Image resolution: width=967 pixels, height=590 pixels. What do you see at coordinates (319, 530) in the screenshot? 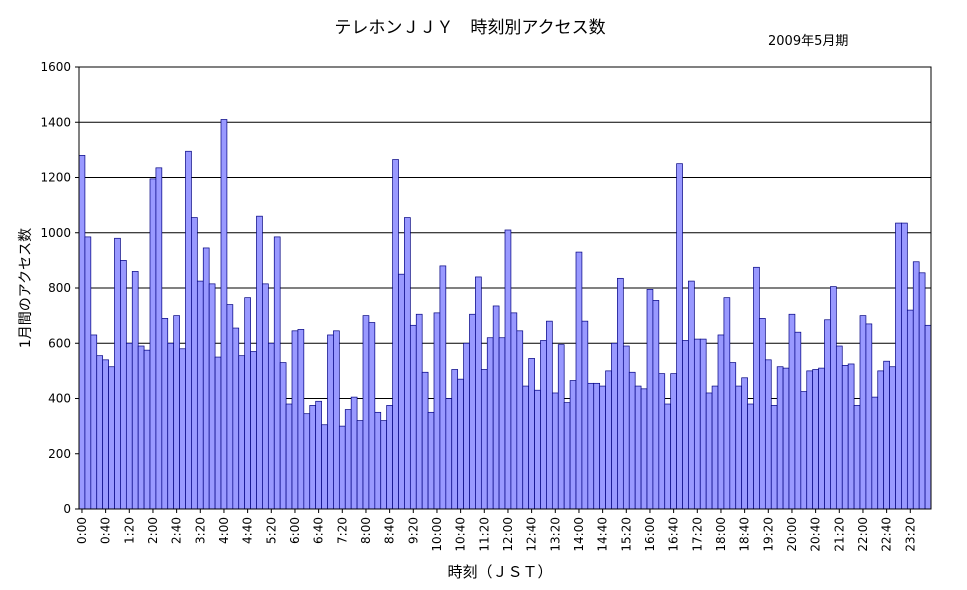
I see `x-tick-label: 6:40` at bounding box center [319, 530].